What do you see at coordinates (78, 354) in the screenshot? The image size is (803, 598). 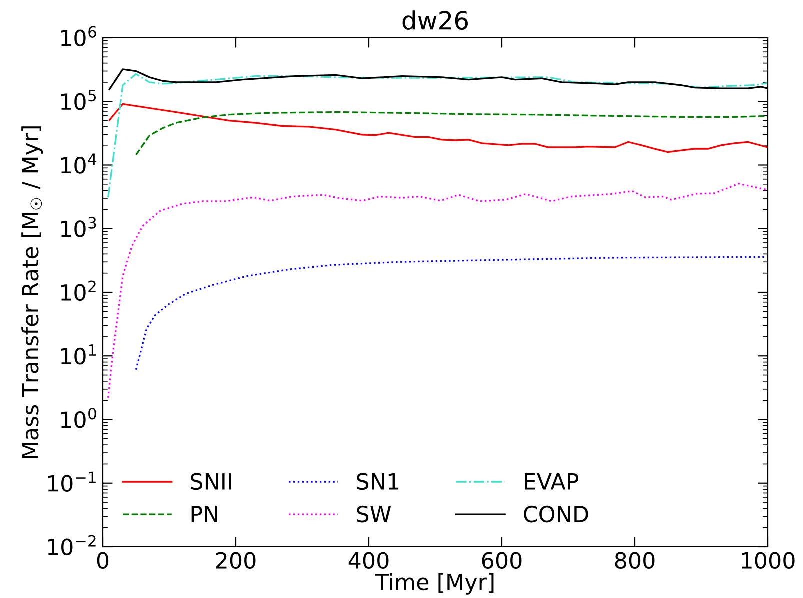 I see `y-tick-label: 10$^{1}$` at bounding box center [78, 354].